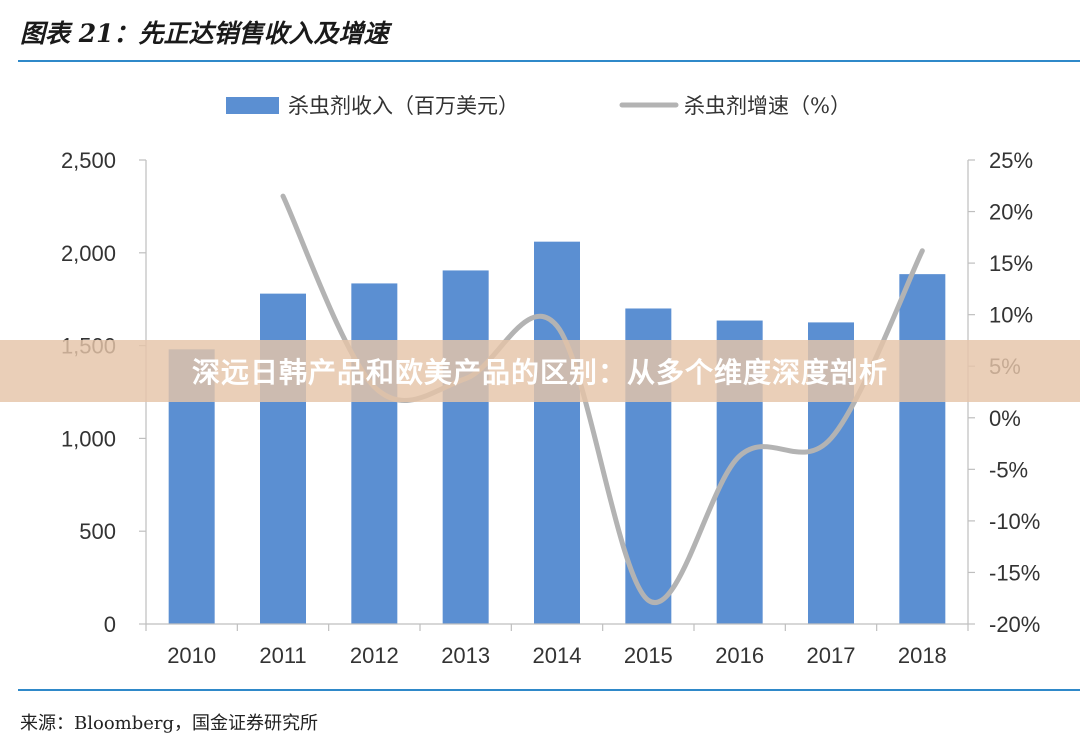 This screenshot has height=743, width=1080. What do you see at coordinates (739, 655) in the screenshot?
I see `x-tick-label: 2016` at bounding box center [739, 655].